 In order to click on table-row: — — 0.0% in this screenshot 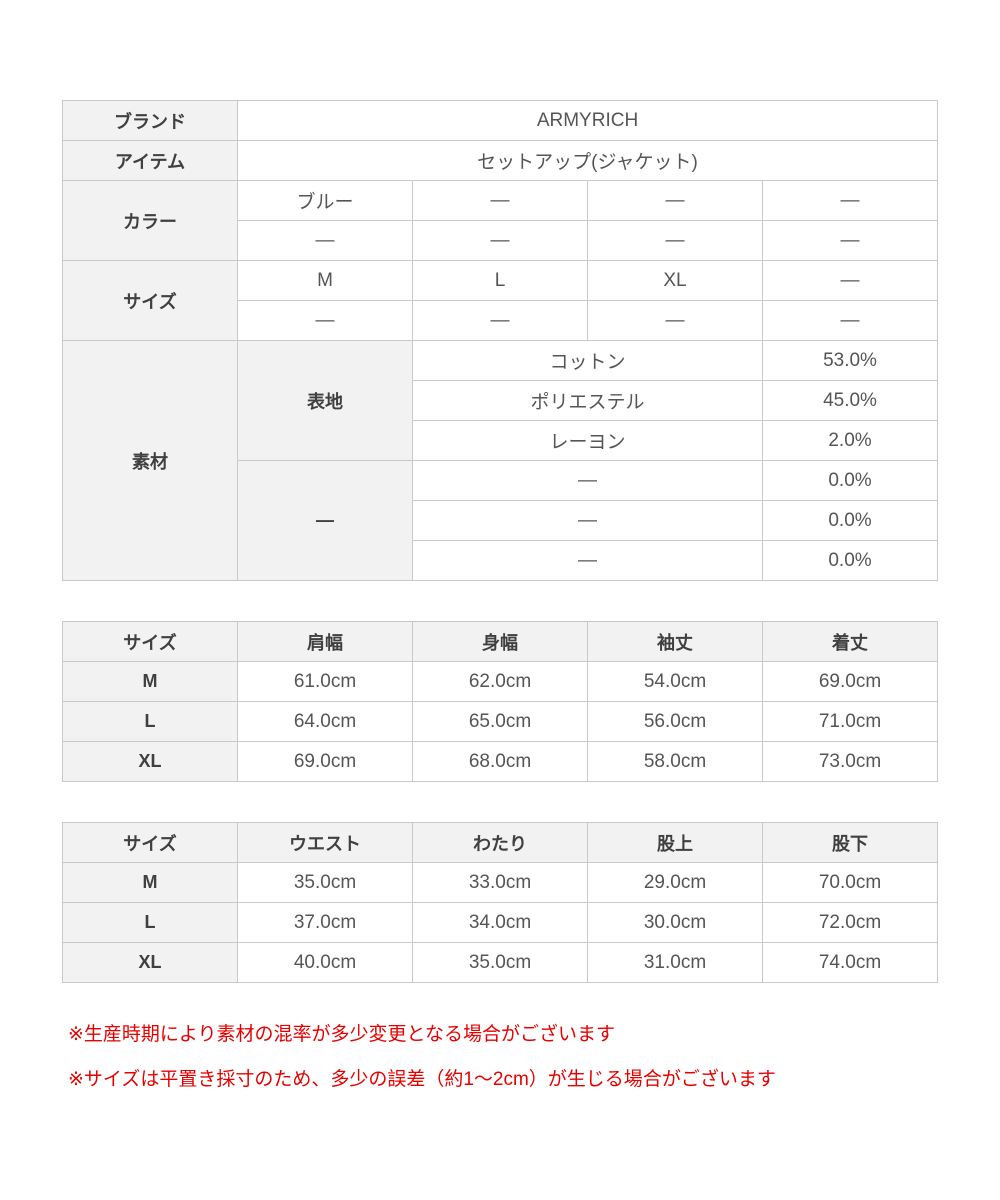, I will do `click(500, 520)`.